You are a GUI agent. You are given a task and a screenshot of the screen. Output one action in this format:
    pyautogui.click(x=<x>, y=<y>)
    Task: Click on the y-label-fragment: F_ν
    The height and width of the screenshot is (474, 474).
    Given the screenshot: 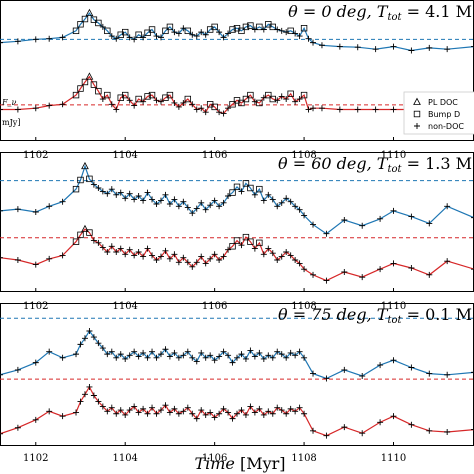 What is the action you would take?
    pyautogui.click(x=9, y=102)
    